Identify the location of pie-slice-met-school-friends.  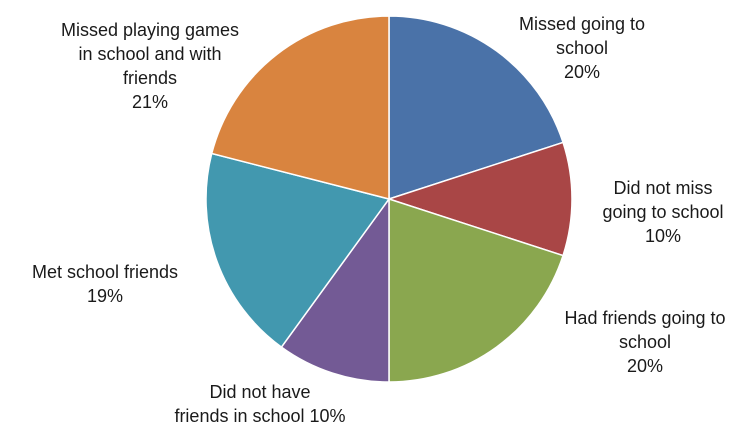
(298, 250).